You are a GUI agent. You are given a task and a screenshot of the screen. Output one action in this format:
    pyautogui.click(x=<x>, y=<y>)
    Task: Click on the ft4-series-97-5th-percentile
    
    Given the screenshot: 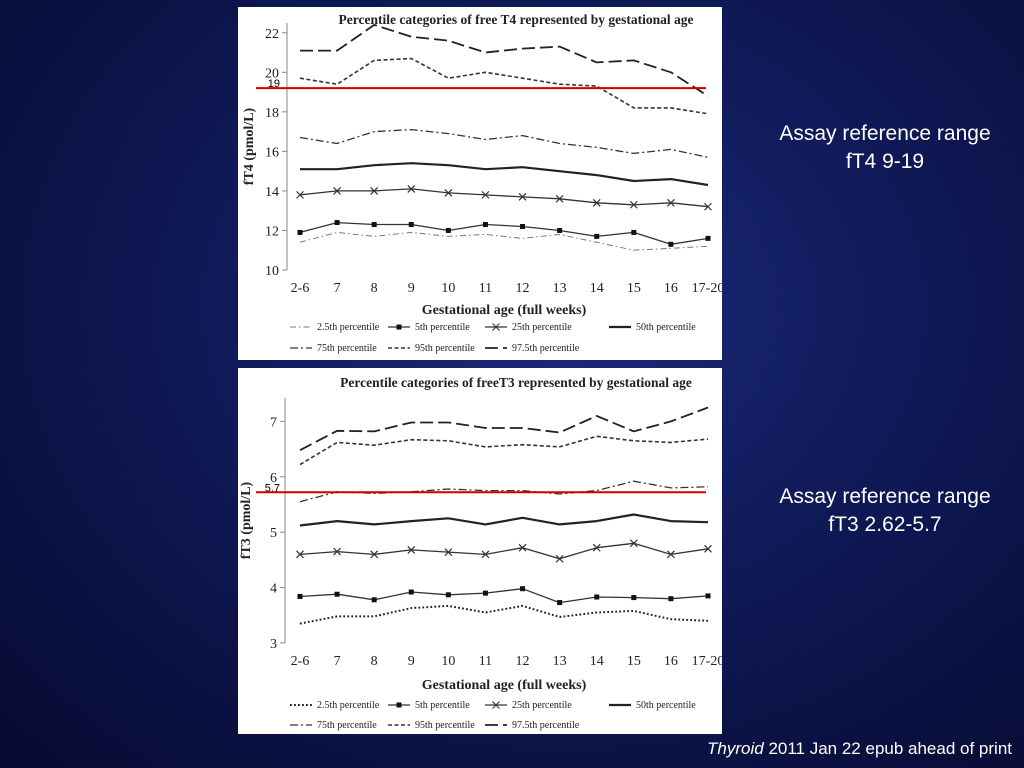 What is the action you would take?
    pyautogui.click(x=504, y=60)
    